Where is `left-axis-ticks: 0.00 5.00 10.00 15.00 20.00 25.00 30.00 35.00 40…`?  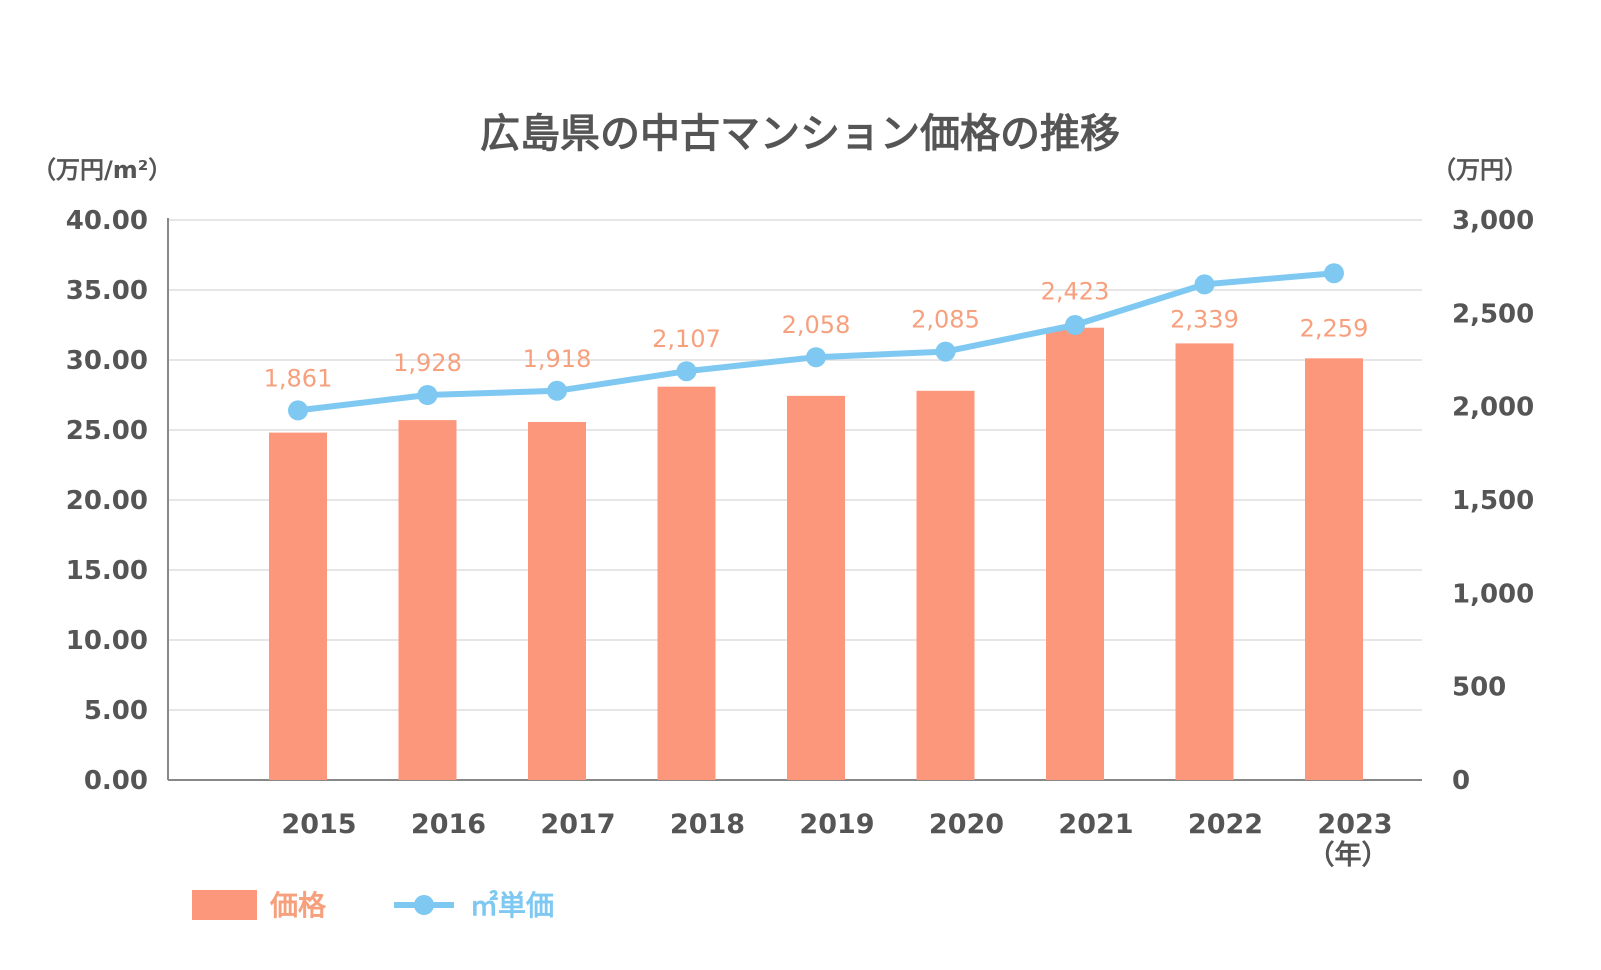 left-axis-ticks: 0.00 5.00 10.00 15.00 20.00 25.00 30.00 35.00 40… is located at coordinates (107, 501).